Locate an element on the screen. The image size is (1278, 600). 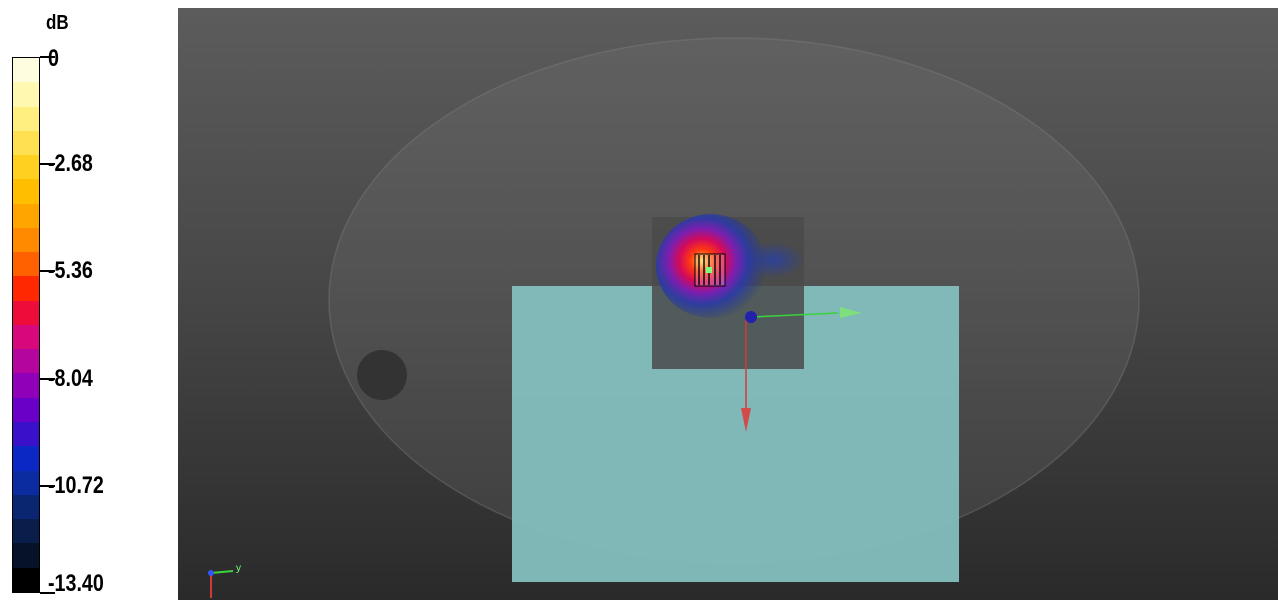
colorbar-tick-label: -13.40 is located at coordinates (76, 583).